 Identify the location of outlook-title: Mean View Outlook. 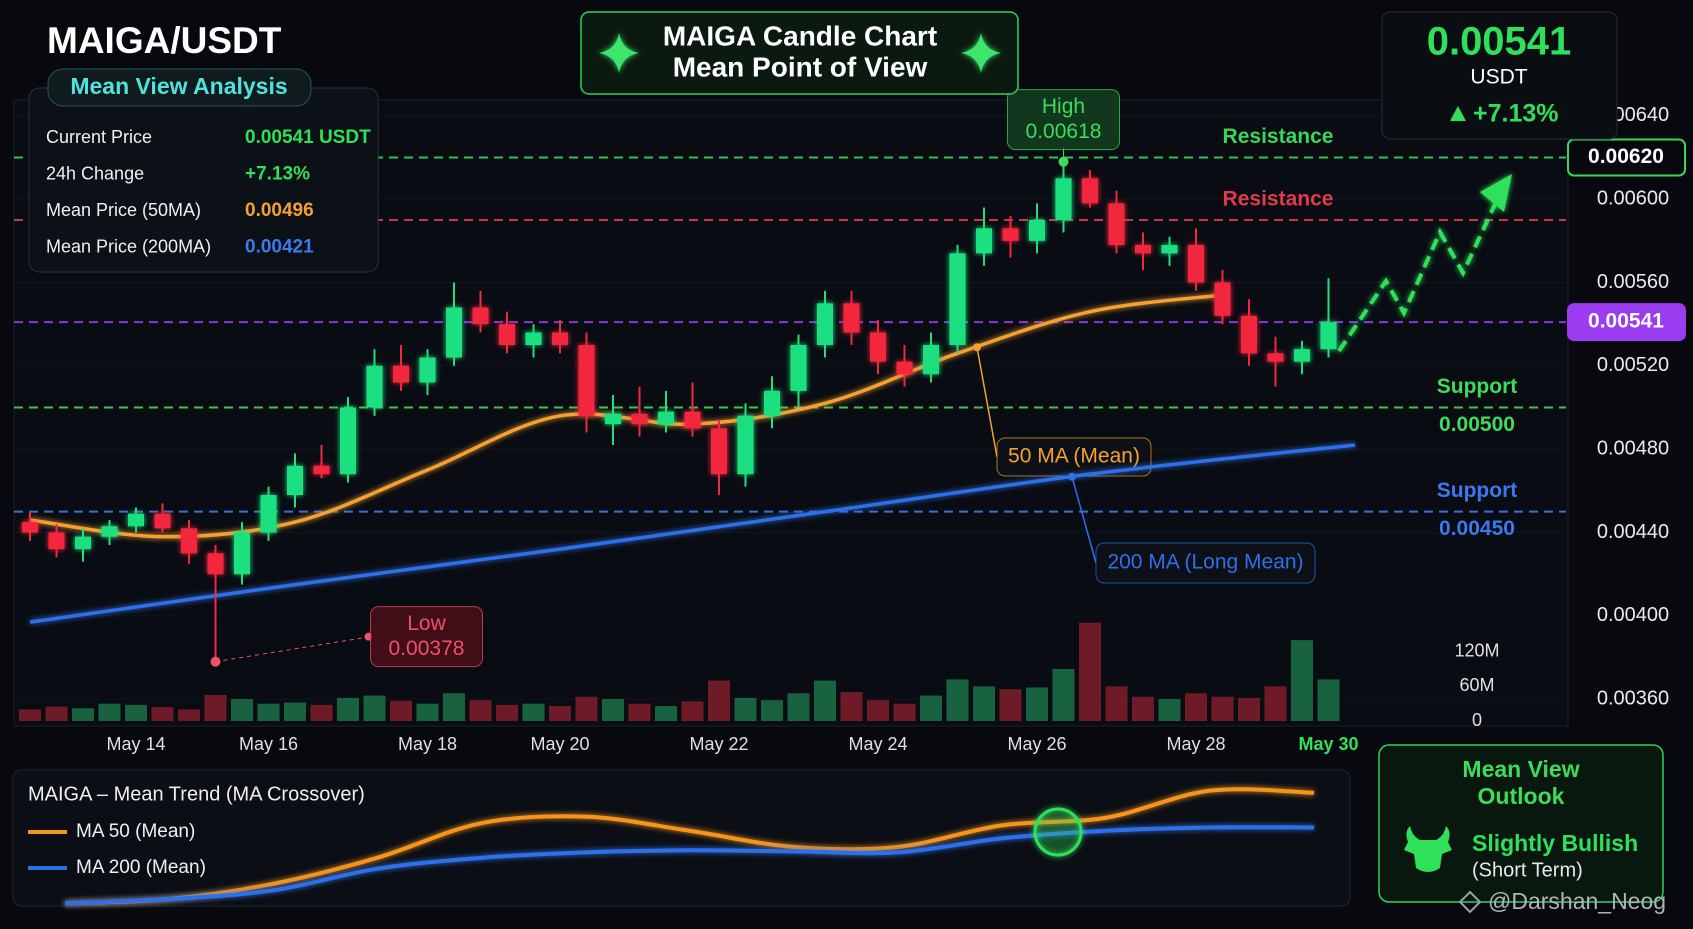
(1521, 782).